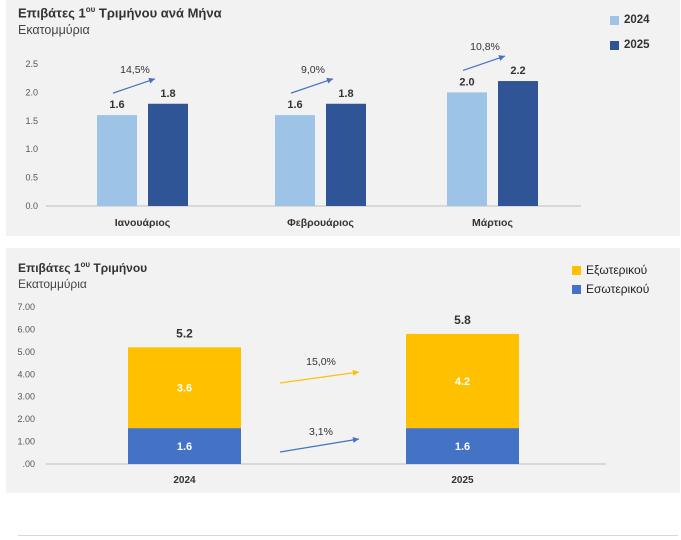 The width and height of the screenshot is (681, 540). I want to click on total-value-label: 5.8, so click(462, 320).